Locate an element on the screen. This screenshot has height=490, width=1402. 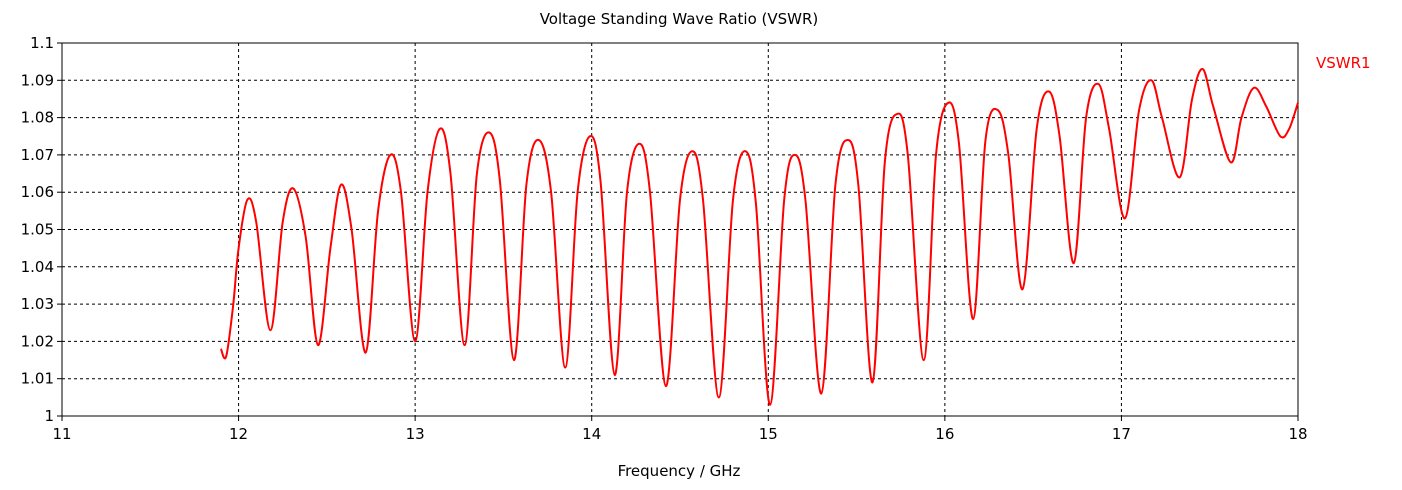
x-tick-label: 17 is located at coordinates (1121, 434).